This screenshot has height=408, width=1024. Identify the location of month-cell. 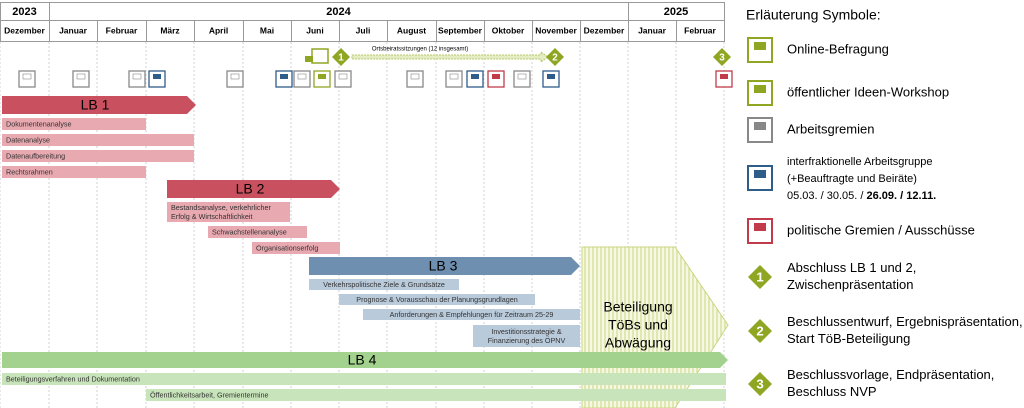
(700, 31).